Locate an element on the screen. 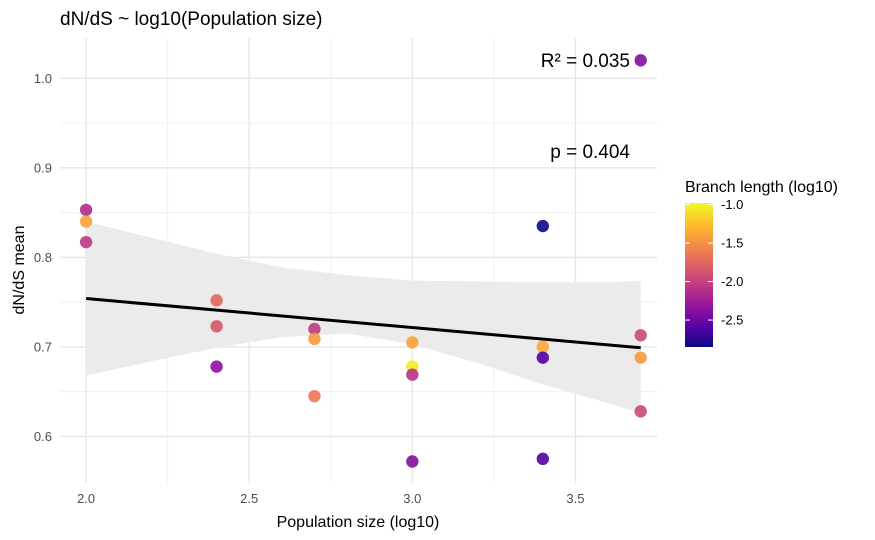 Image resolution: width=875 pixels, height=540 pixels. y-axis-ticks: 0.6 0.7 0.8 0.9 1.0 is located at coordinates (43, 257).